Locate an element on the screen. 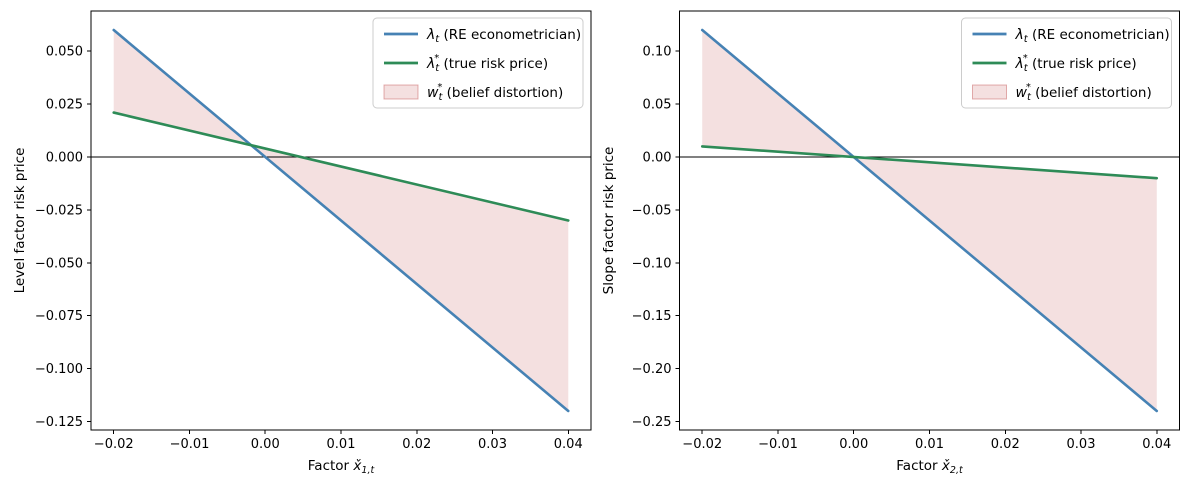  slope-x-axis-label: Factor x̌2,t is located at coordinates (930, 467).